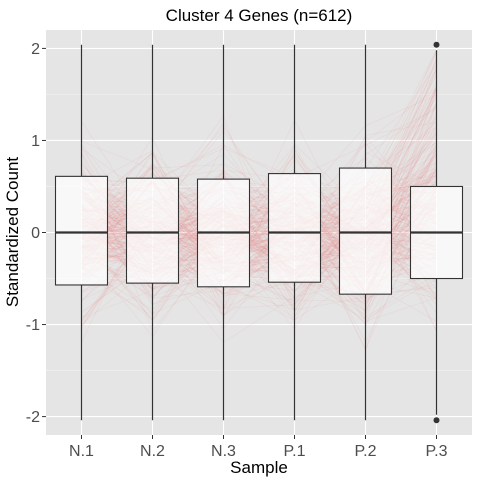 The height and width of the screenshot is (480, 480). What do you see at coordinates (35, 141) in the screenshot?
I see `y-tick-label: 1` at bounding box center [35, 141].